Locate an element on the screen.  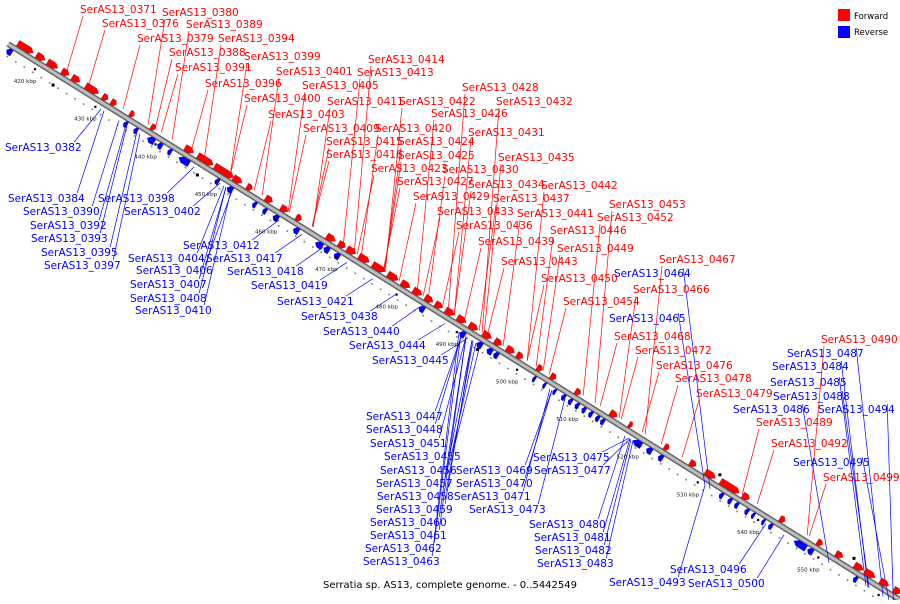
forward-gene-label: SerAS13_0416 is located at coordinates (364, 155).